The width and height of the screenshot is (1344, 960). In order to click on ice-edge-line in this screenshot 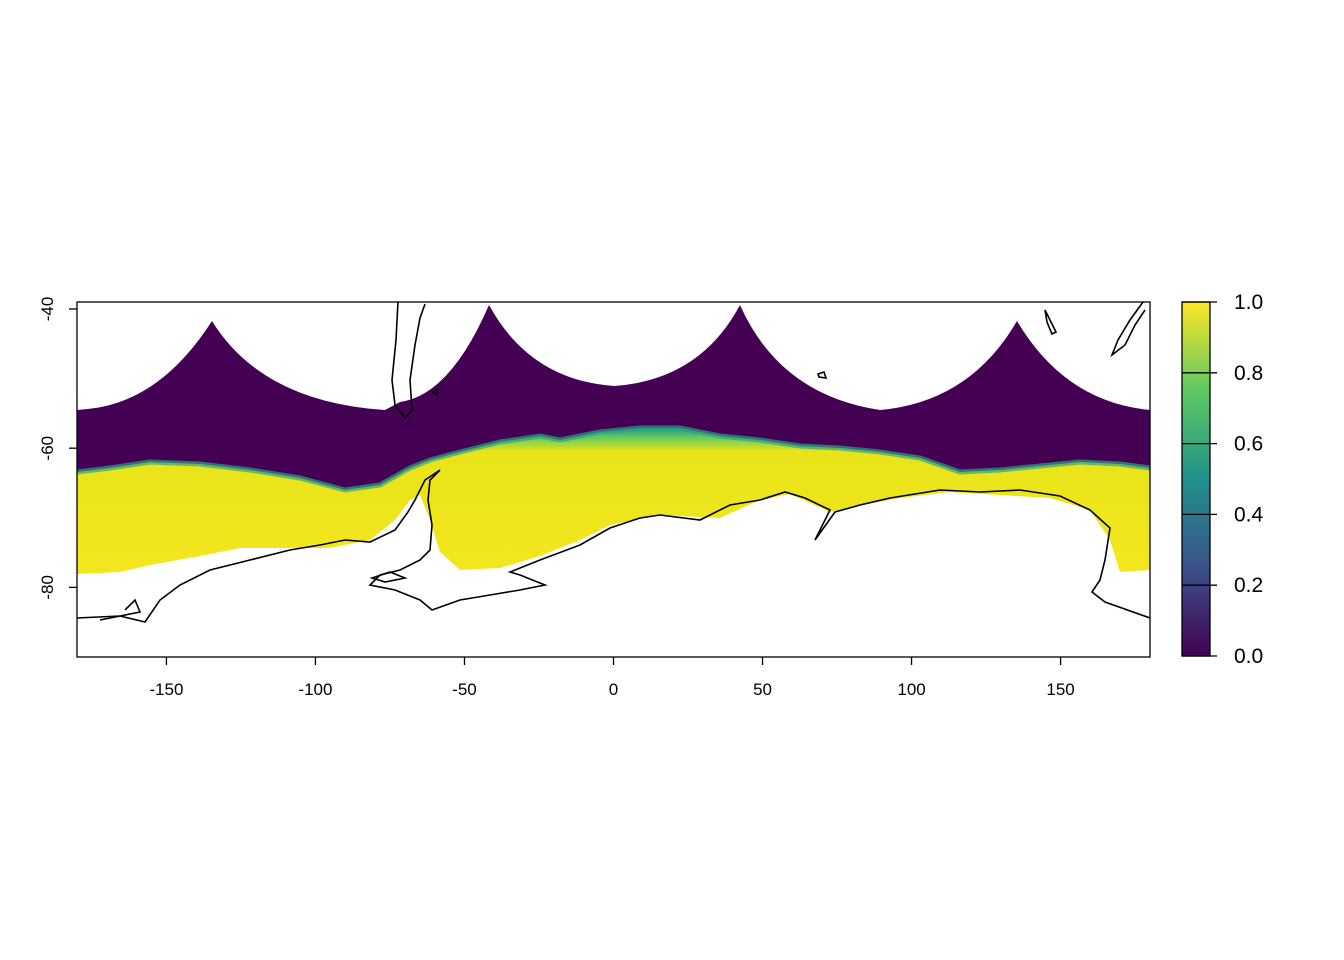, I will do `click(613, 459)`.